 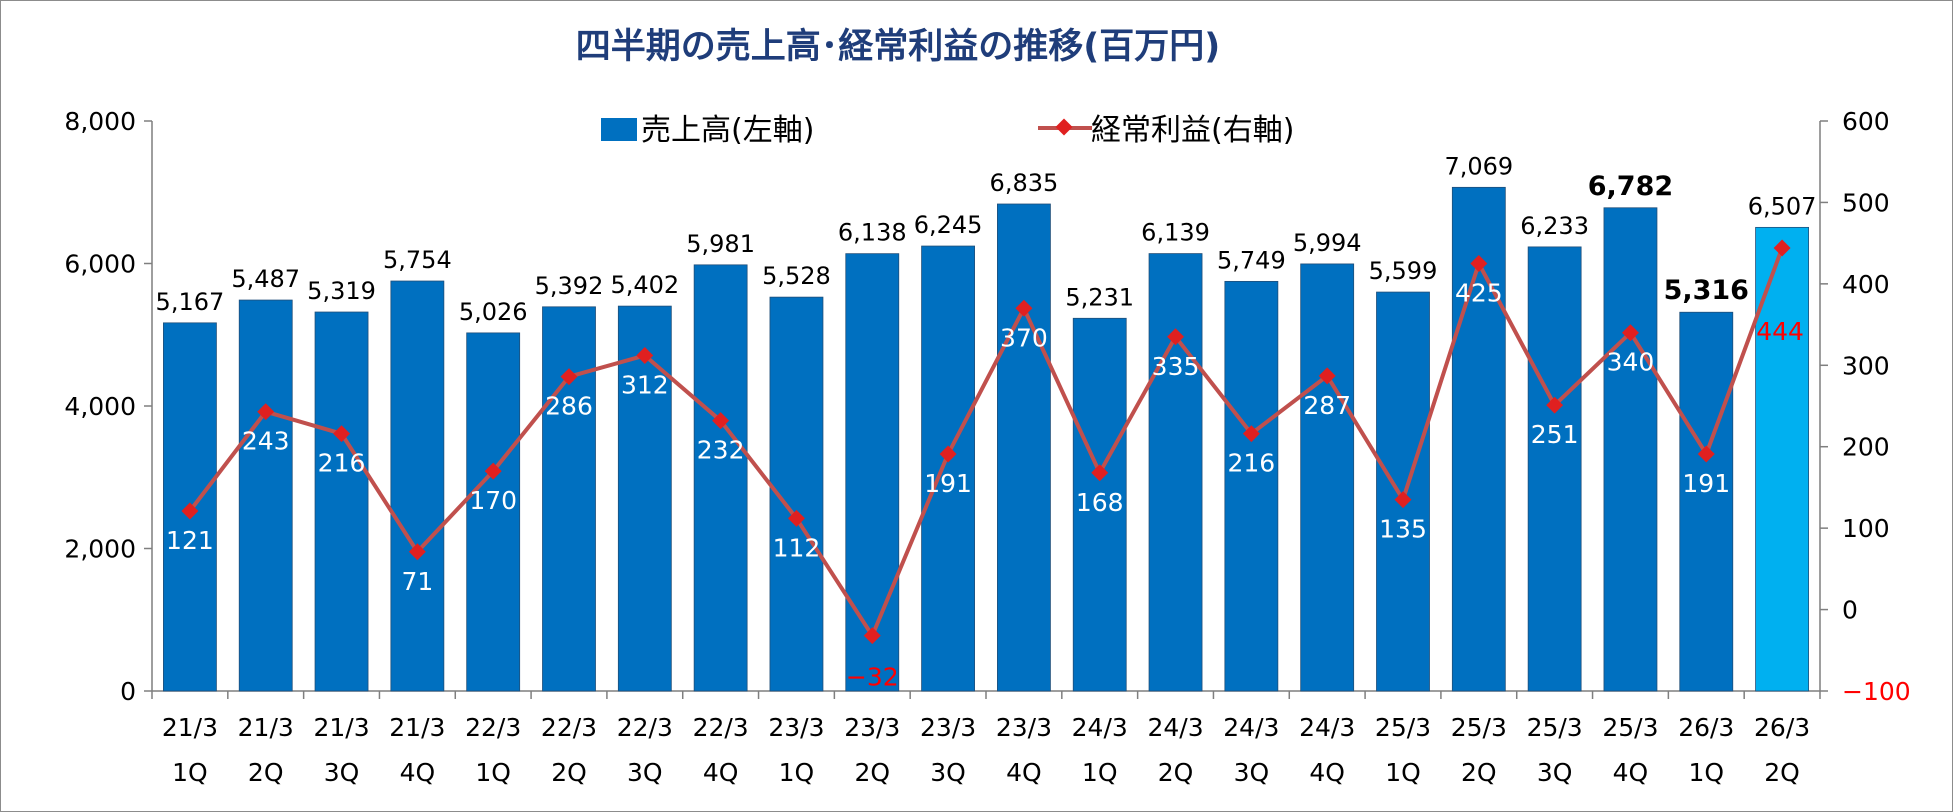 I want to click on sales-value-label: 6,138, so click(x=872, y=233).